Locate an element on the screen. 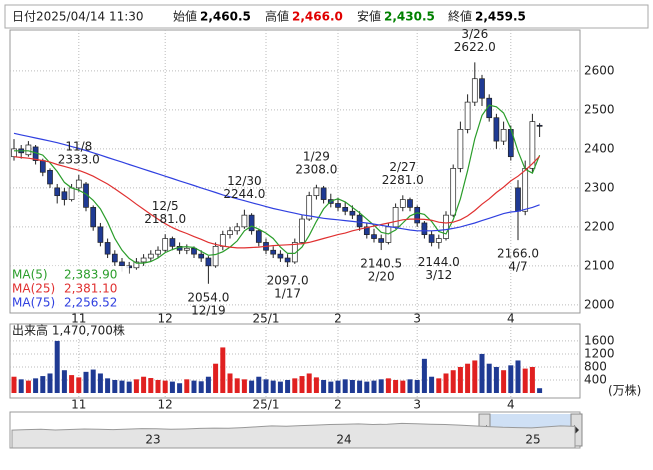  legend-value: 2,381.10 is located at coordinates (90, 289).